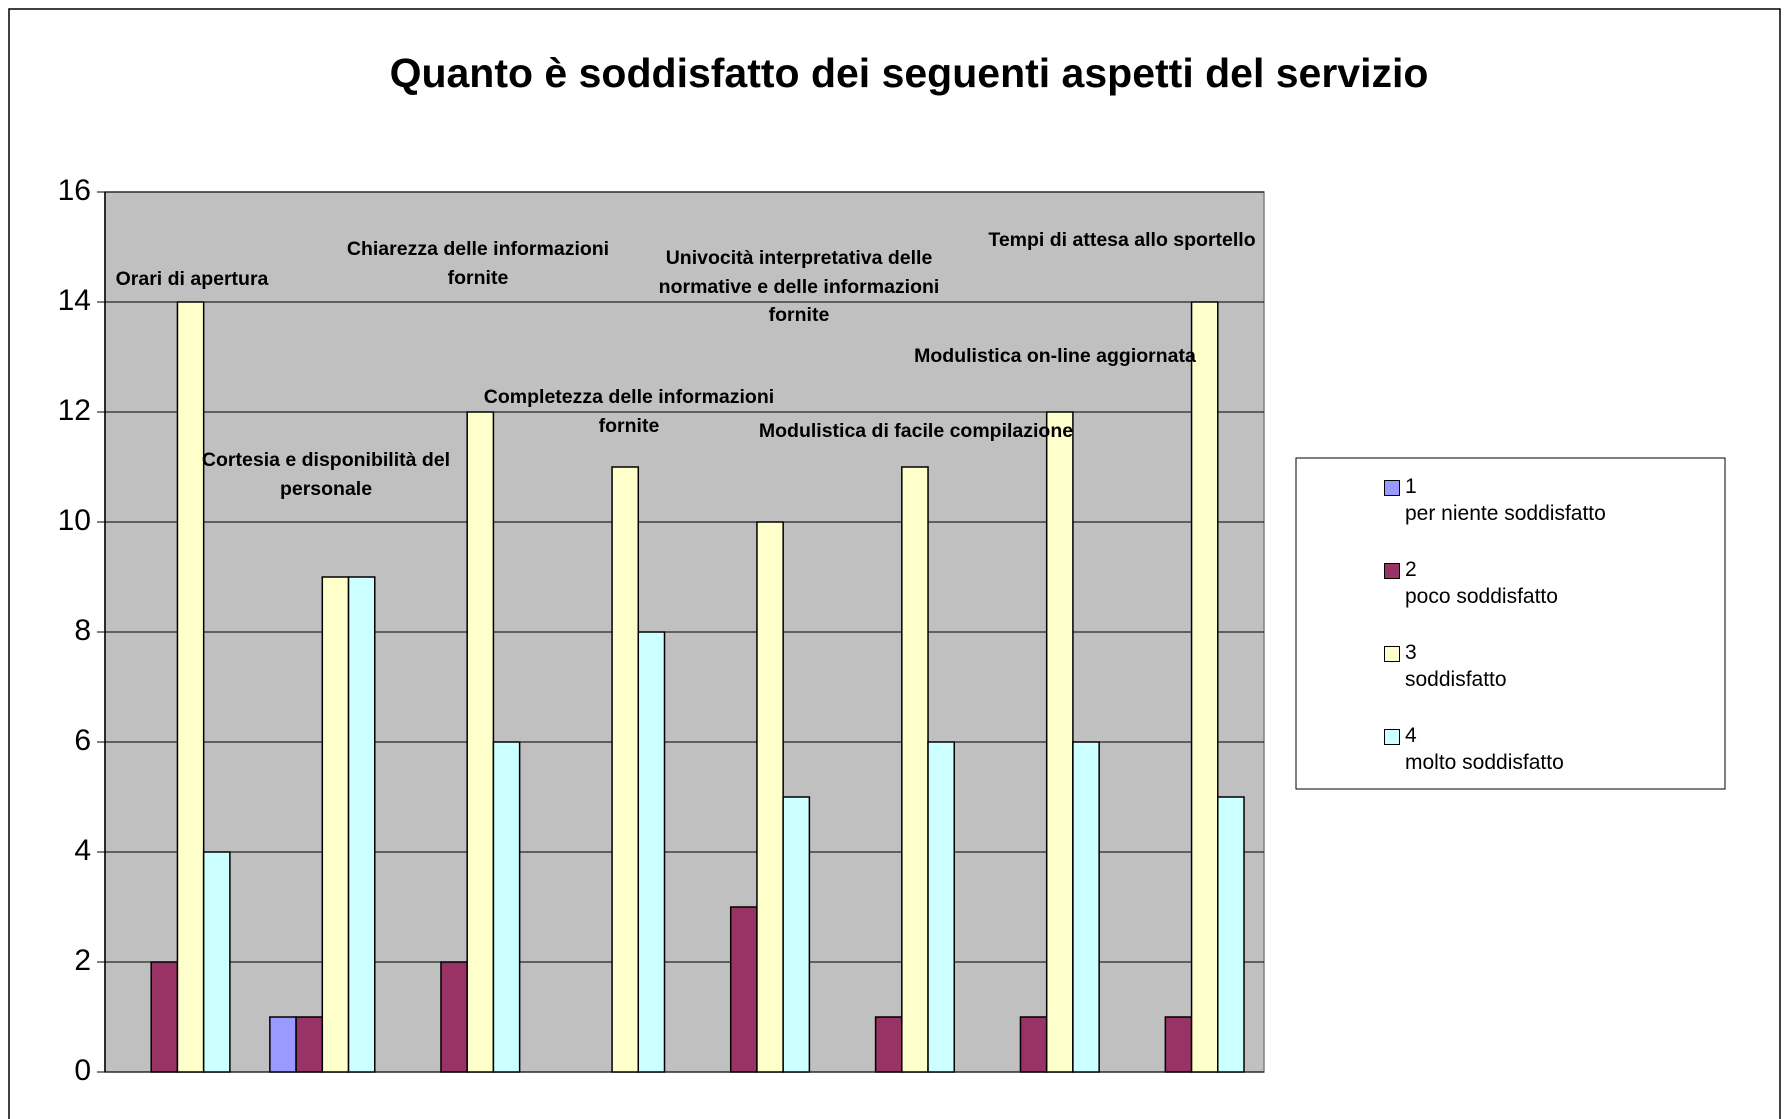 This screenshot has width=1789, height=1119. What do you see at coordinates (74, 410) in the screenshot?
I see `y-tick-label: 12` at bounding box center [74, 410].